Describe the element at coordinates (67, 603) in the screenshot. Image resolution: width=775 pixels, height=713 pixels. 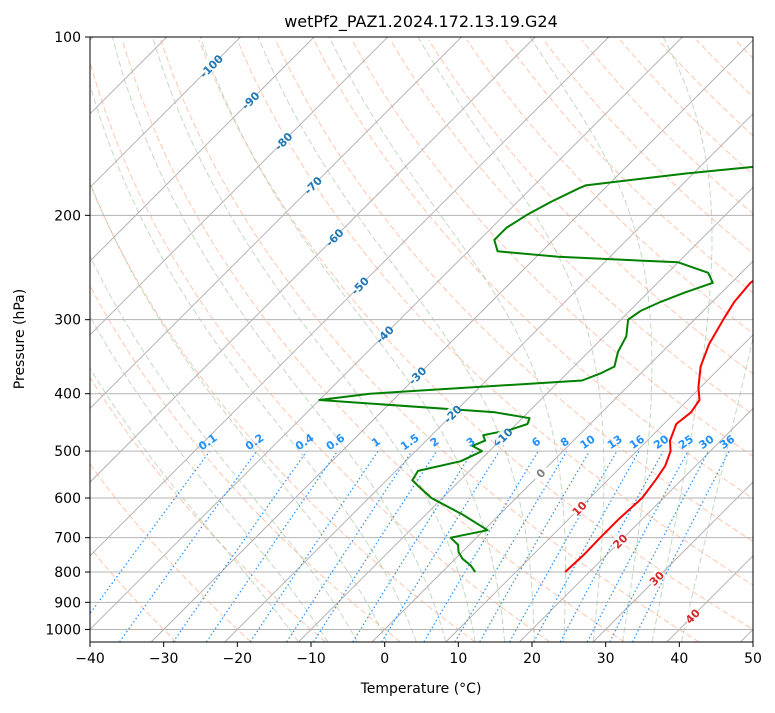
I see `y-tick-label: 900` at that location.